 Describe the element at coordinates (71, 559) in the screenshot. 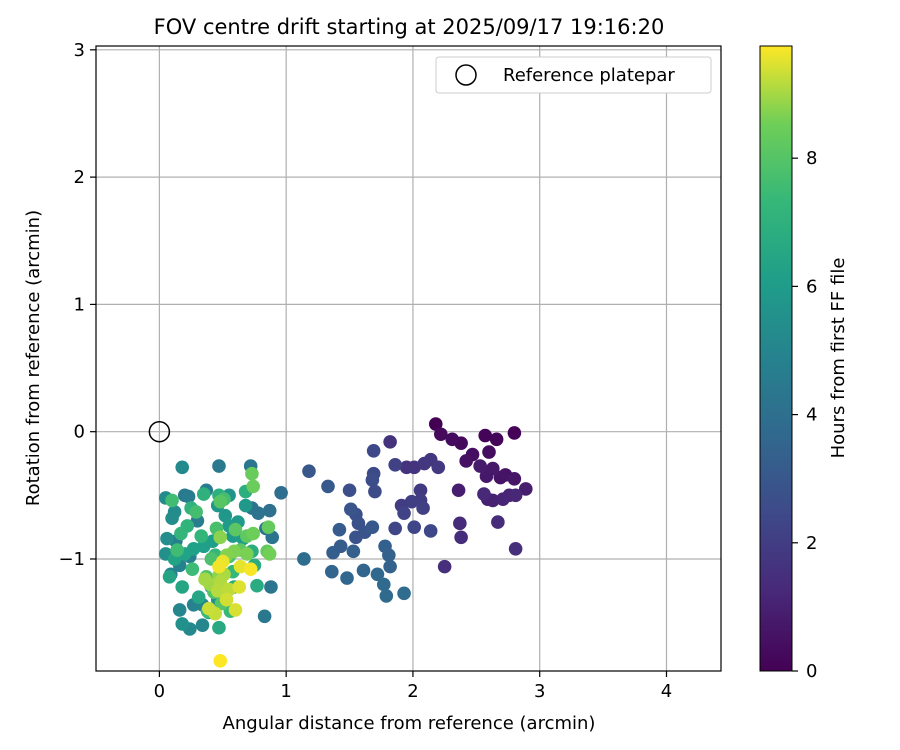

I see `y-tick-label: −1` at that location.